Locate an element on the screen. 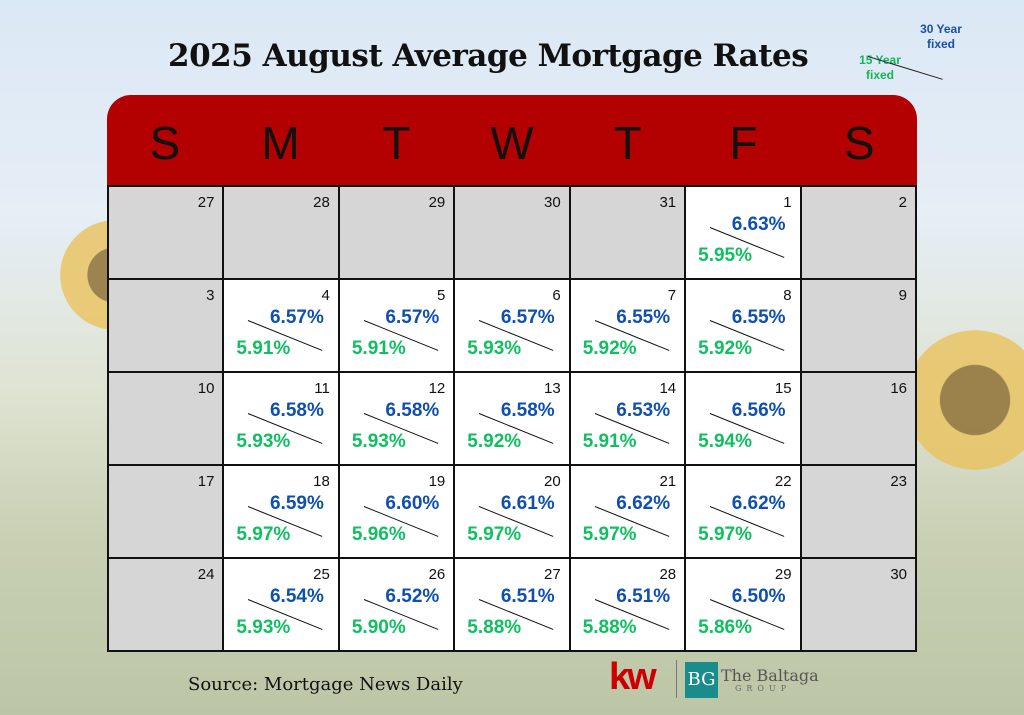 Image resolution: width=1024 pixels, height=715 pixels. rate-30-year: 6.59% is located at coordinates (296, 503).